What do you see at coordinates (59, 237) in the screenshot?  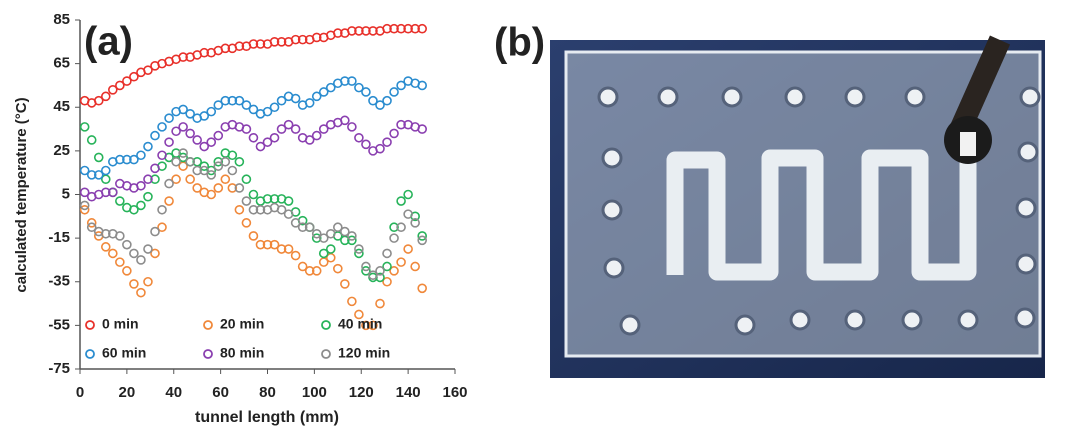 I see `y-tick-label: -15` at bounding box center [59, 237].